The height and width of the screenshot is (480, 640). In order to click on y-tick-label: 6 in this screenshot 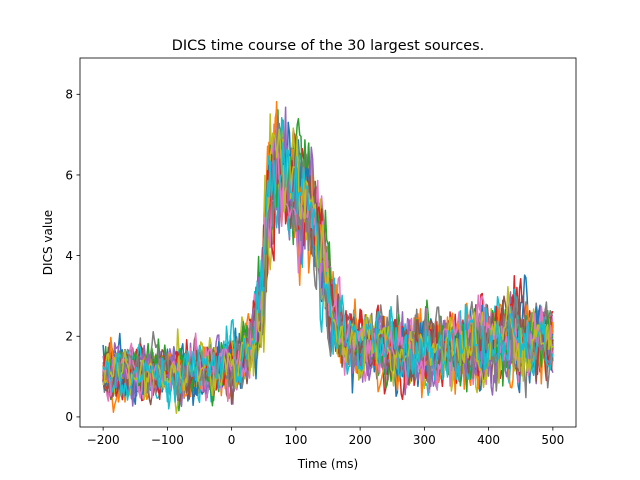, I will do `click(69, 175)`.